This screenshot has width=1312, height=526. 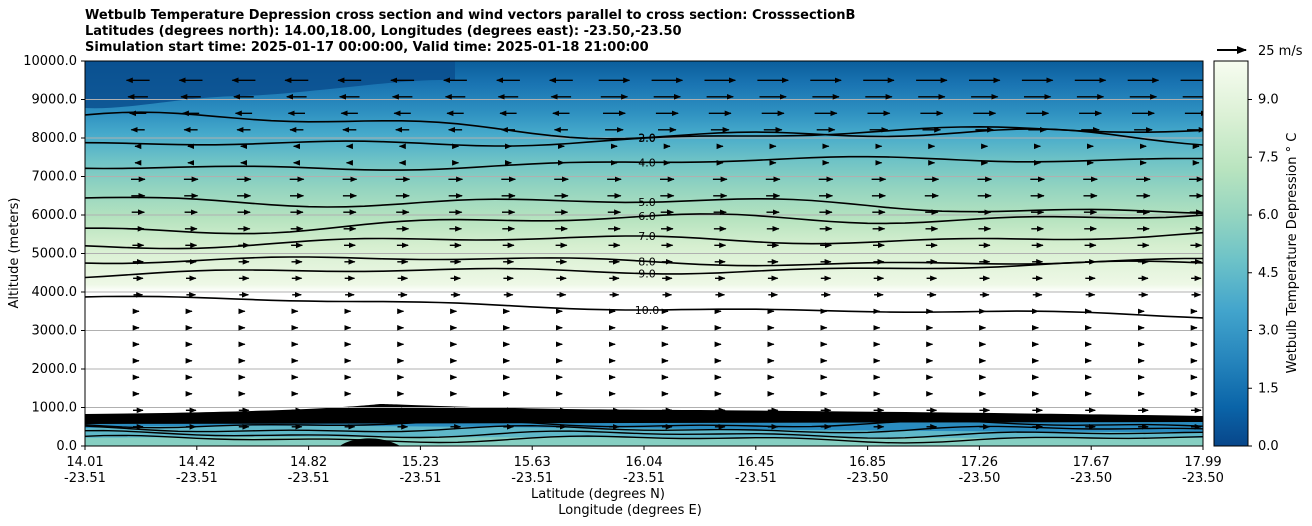 I want to click on y-tick-label: 4000.0, so click(x=55, y=292).